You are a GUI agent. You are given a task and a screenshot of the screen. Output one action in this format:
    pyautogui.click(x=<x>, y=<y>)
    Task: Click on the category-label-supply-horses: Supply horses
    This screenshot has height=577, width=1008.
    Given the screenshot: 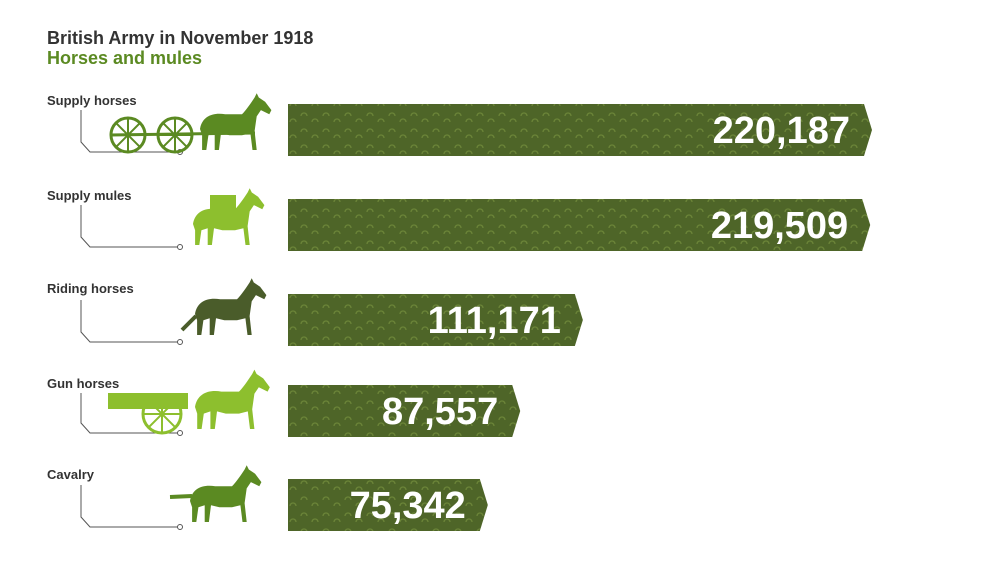 What is the action you would take?
    pyautogui.click(x=92, y=100)
    